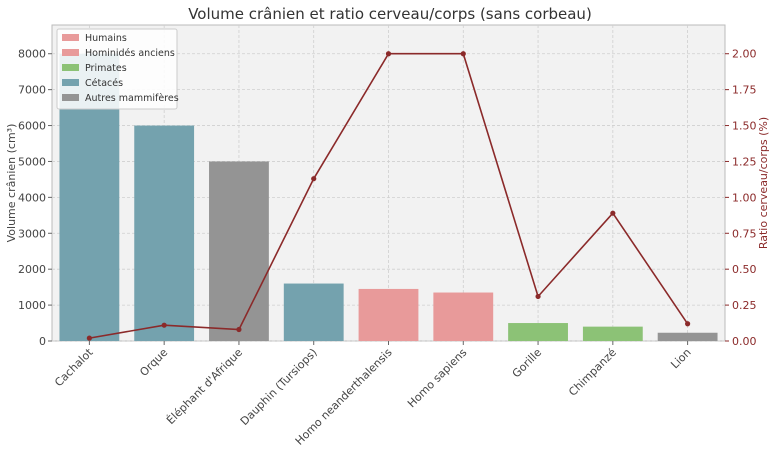 The height and width of the screenshot is (450, 776). Describe the element at coordinates (744, 126) in the screenshot. I see `y2-tick-label: 1.50` at that location.